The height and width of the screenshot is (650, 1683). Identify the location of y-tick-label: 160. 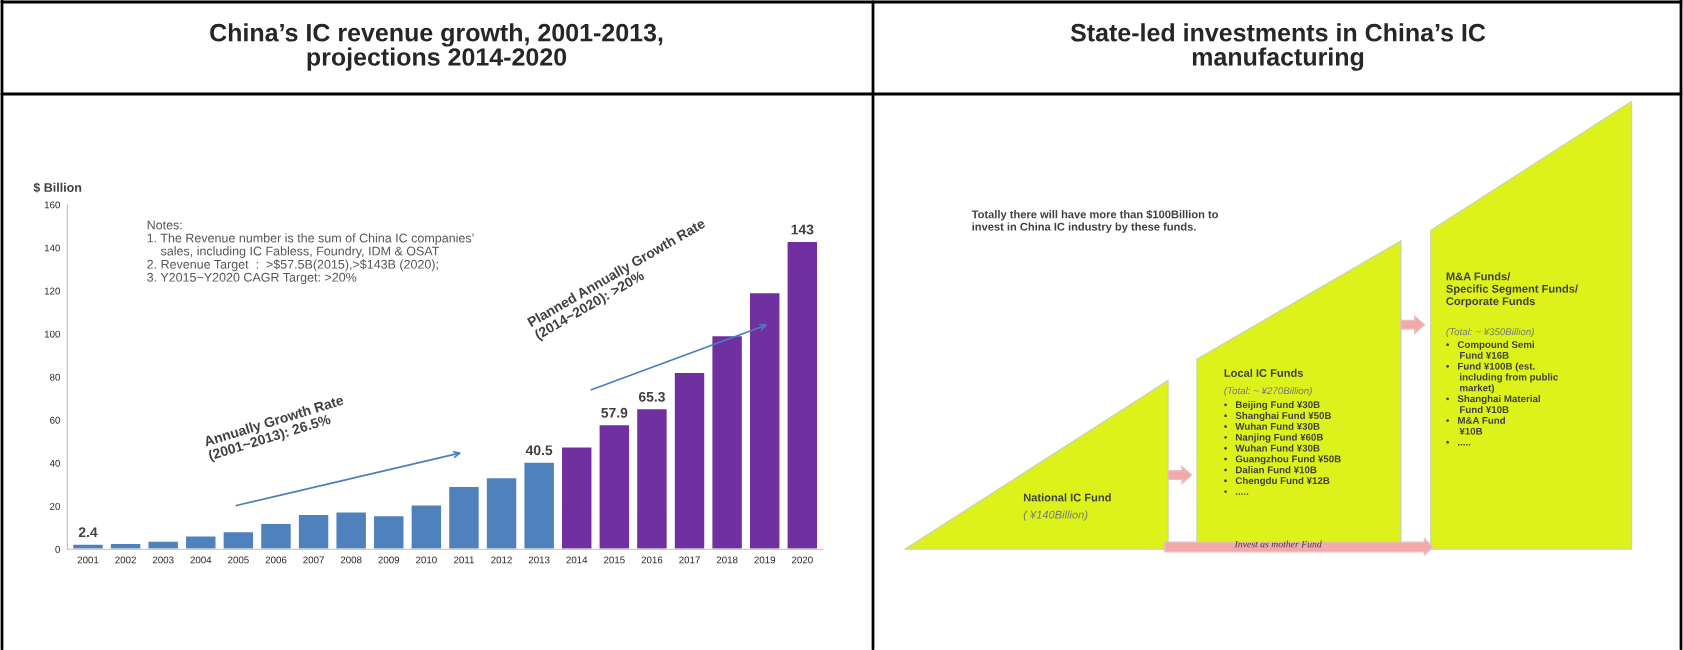
(52, 205).